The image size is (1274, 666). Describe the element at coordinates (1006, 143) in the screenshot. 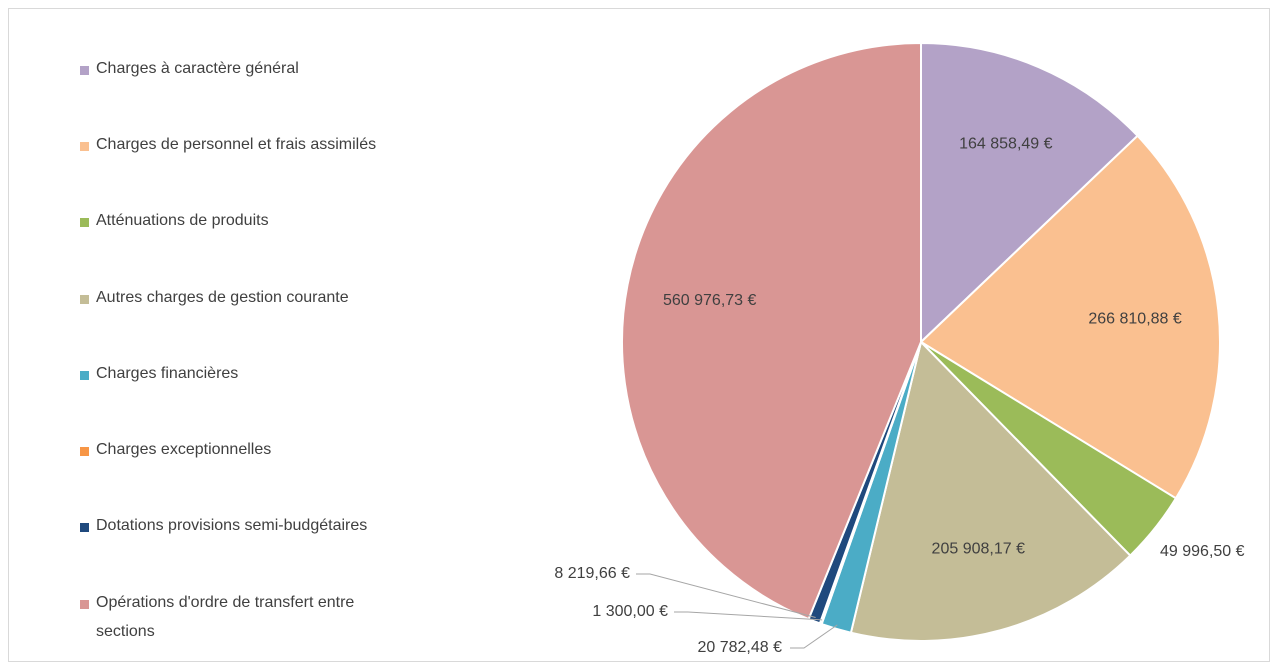

I see `data-label: 164 858,49 €` at that location.